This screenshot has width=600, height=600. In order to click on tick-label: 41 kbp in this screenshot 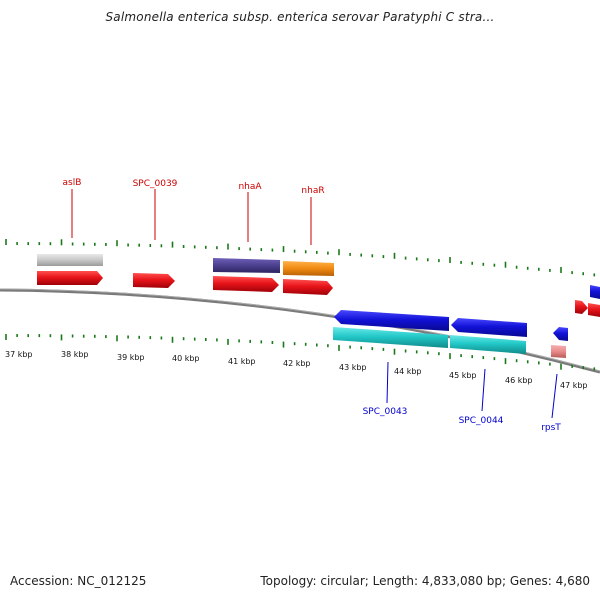, I will do `click(242, 361)`.